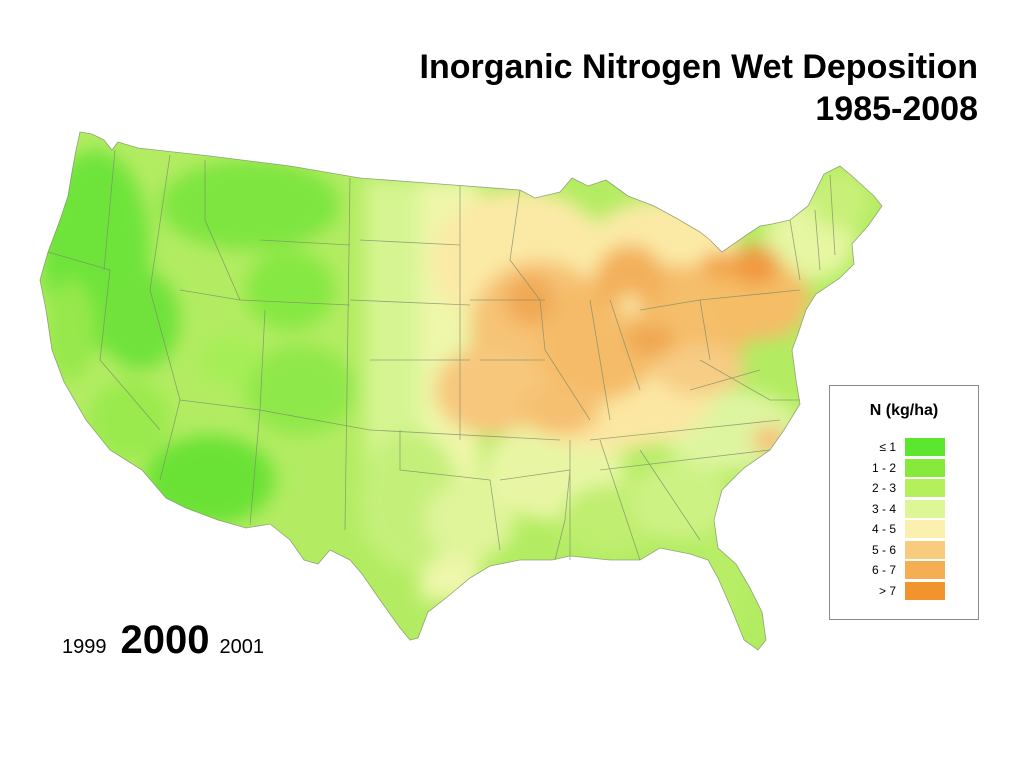  Describe the element at coordinates (887, 590) in the screenshot. I see `legend-label: > 7` at that location.